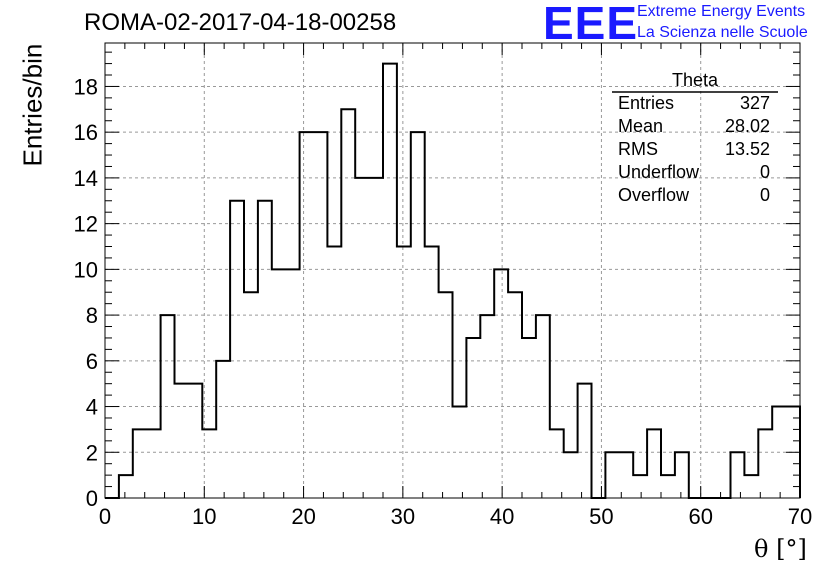 Image resolution: width=836 pixels, height=572 pixels. What do you see at coordinates (721, 11) in the screenshot?
I see `logo-subtitle-1: Extreme Energy Events` at bounding box center [721, 11].